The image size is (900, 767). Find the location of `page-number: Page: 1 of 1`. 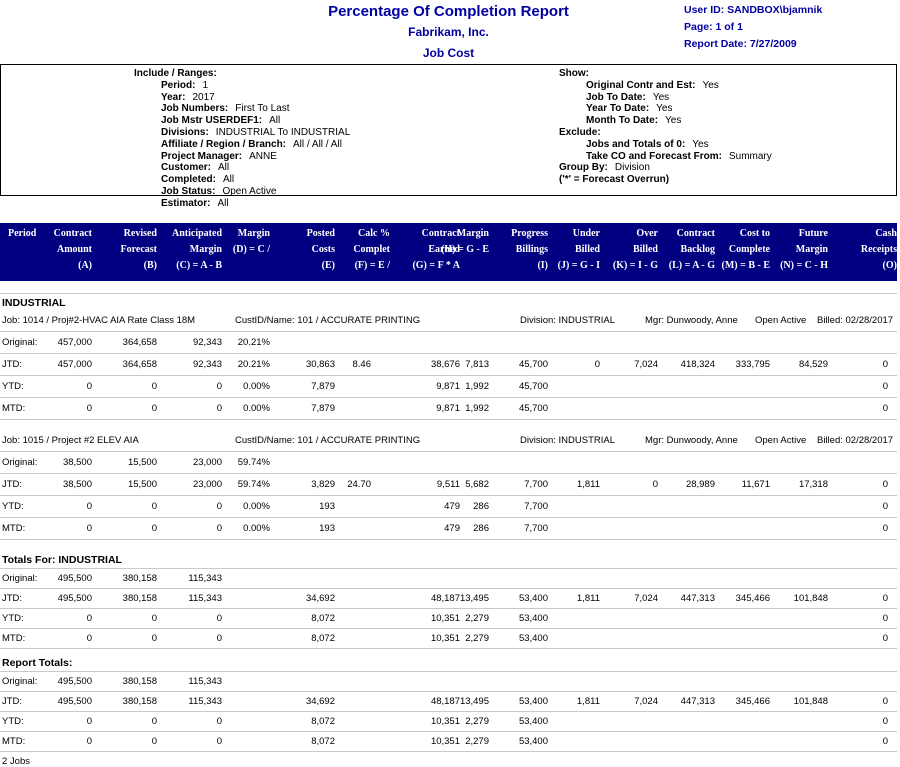

page-number: Page: 1 of 1 is located at coordinates (713, 27).